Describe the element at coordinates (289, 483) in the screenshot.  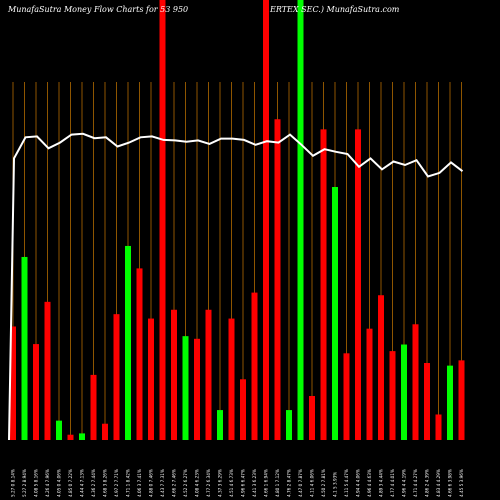
I see `x-tick-label: 4.76 2 8.47%` at that location.